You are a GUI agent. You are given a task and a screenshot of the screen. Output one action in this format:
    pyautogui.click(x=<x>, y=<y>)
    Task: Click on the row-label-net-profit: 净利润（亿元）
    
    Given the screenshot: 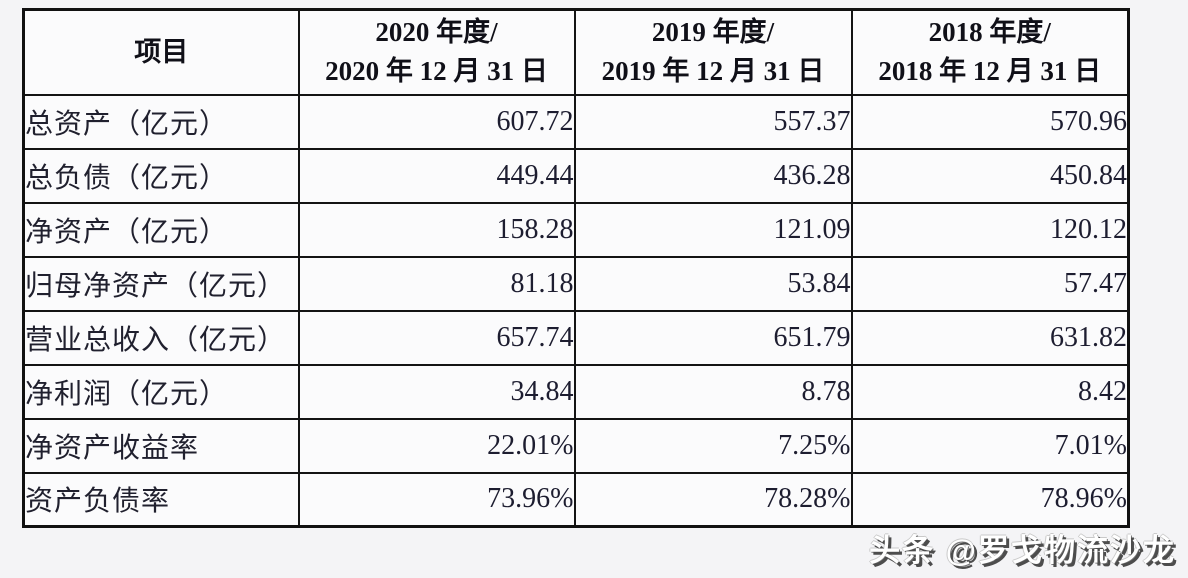 What is the action you would take?
    pyautogui.click(x=161, y=391)
    